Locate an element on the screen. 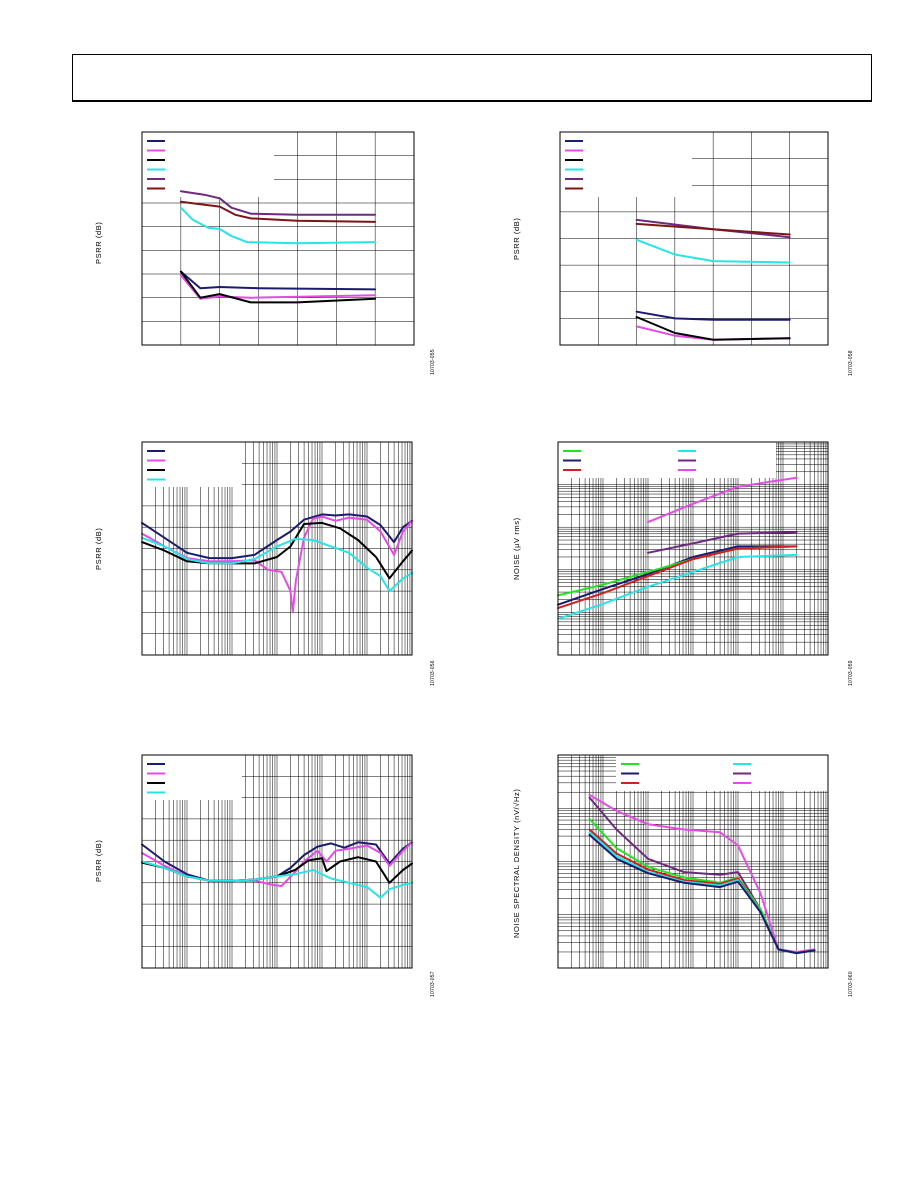 The image size is (918, 1188). chart2-series is located at coordinates (713, 279).